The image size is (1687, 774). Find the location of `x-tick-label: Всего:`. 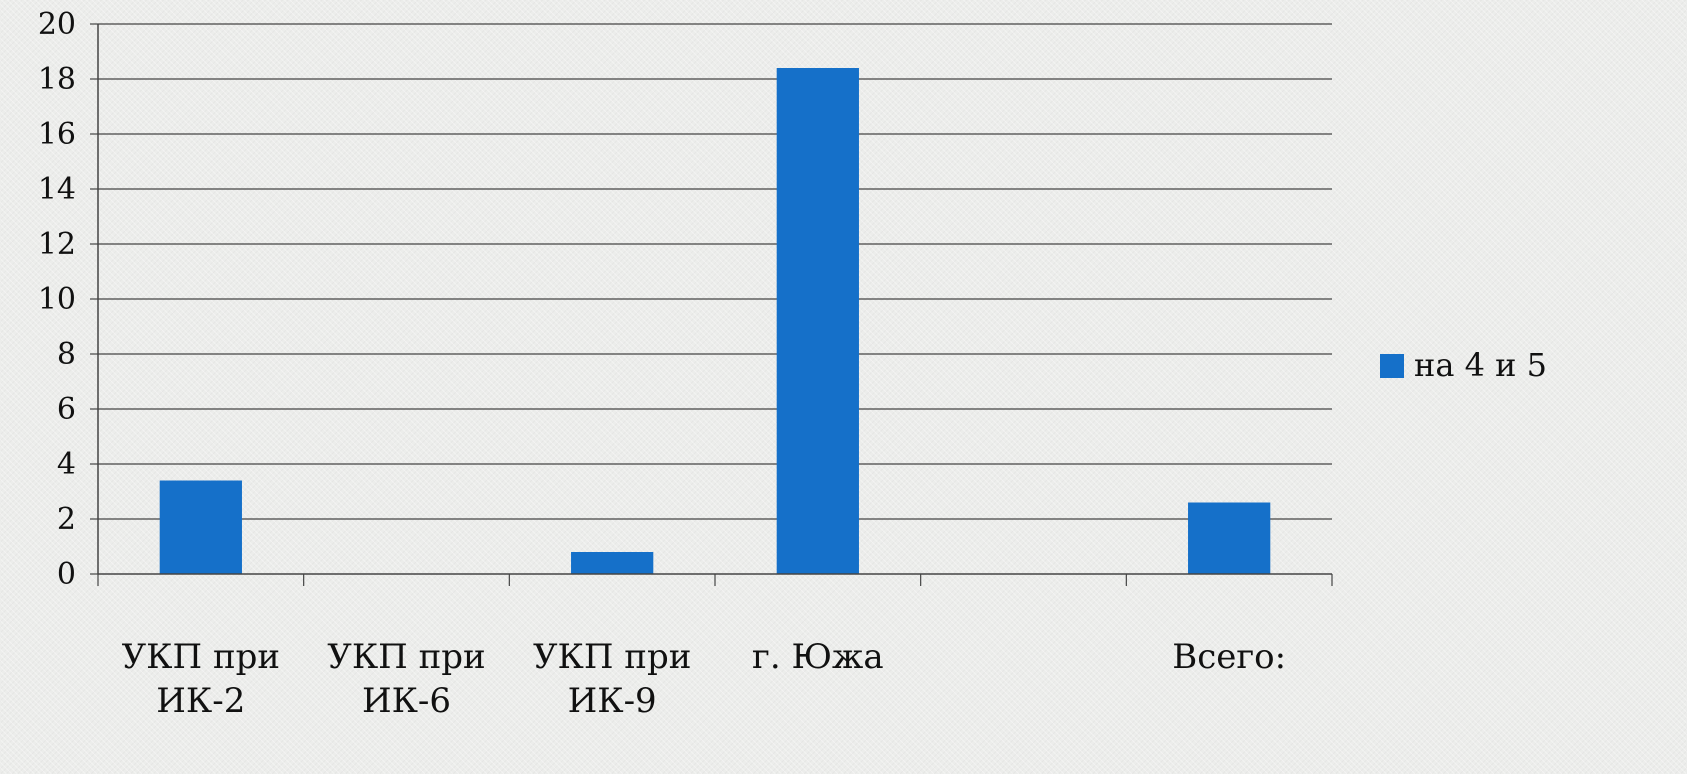

x-tick-label: Всего: is located at coordinates (1229, 657).